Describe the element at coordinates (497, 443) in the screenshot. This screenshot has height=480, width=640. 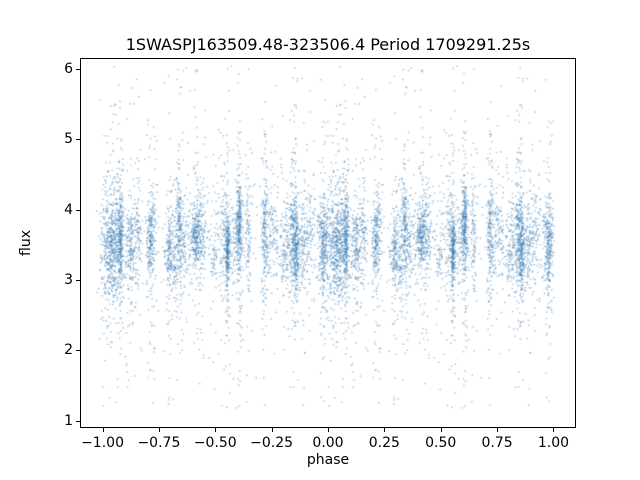
I see `x-tick-label: 0.75` at that location.